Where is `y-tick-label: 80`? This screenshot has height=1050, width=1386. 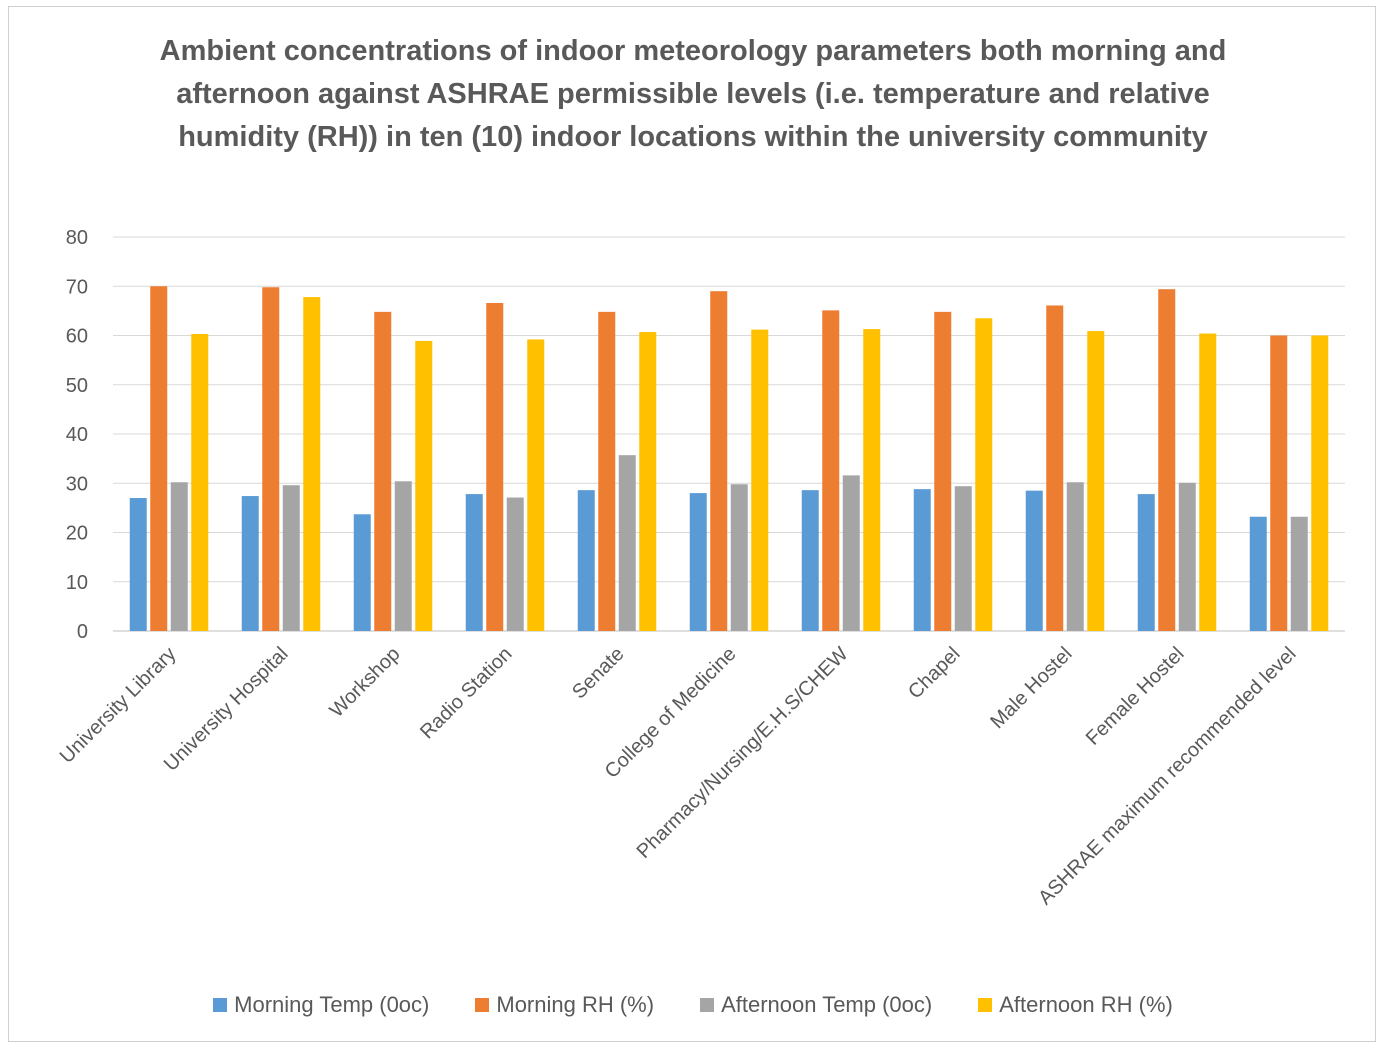 y-tick-label: 80 is located at coordinates (77, 238).